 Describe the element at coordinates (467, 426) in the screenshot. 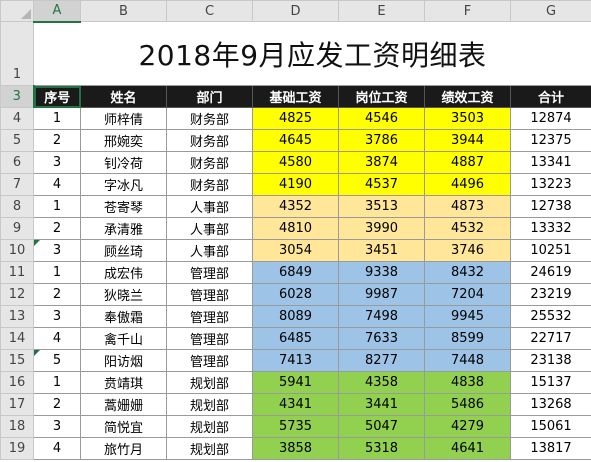

I see `cell-perf: 4279` at that location.